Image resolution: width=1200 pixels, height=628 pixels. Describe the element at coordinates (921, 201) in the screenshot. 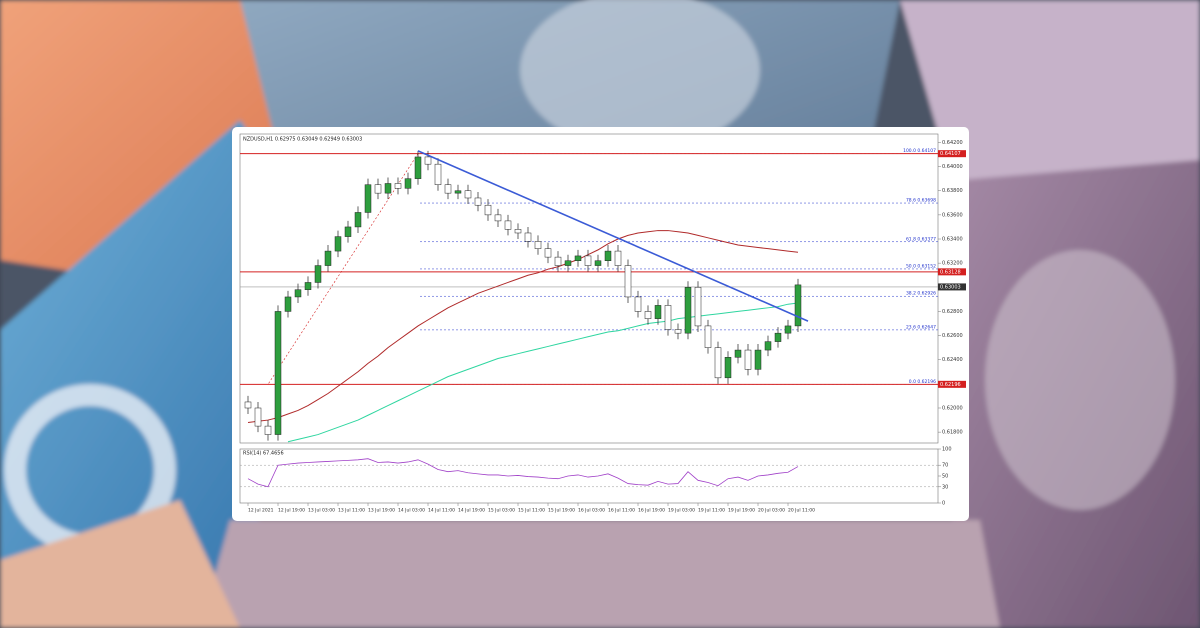

I see `fib-label: 78.6 0.63698` at that location.